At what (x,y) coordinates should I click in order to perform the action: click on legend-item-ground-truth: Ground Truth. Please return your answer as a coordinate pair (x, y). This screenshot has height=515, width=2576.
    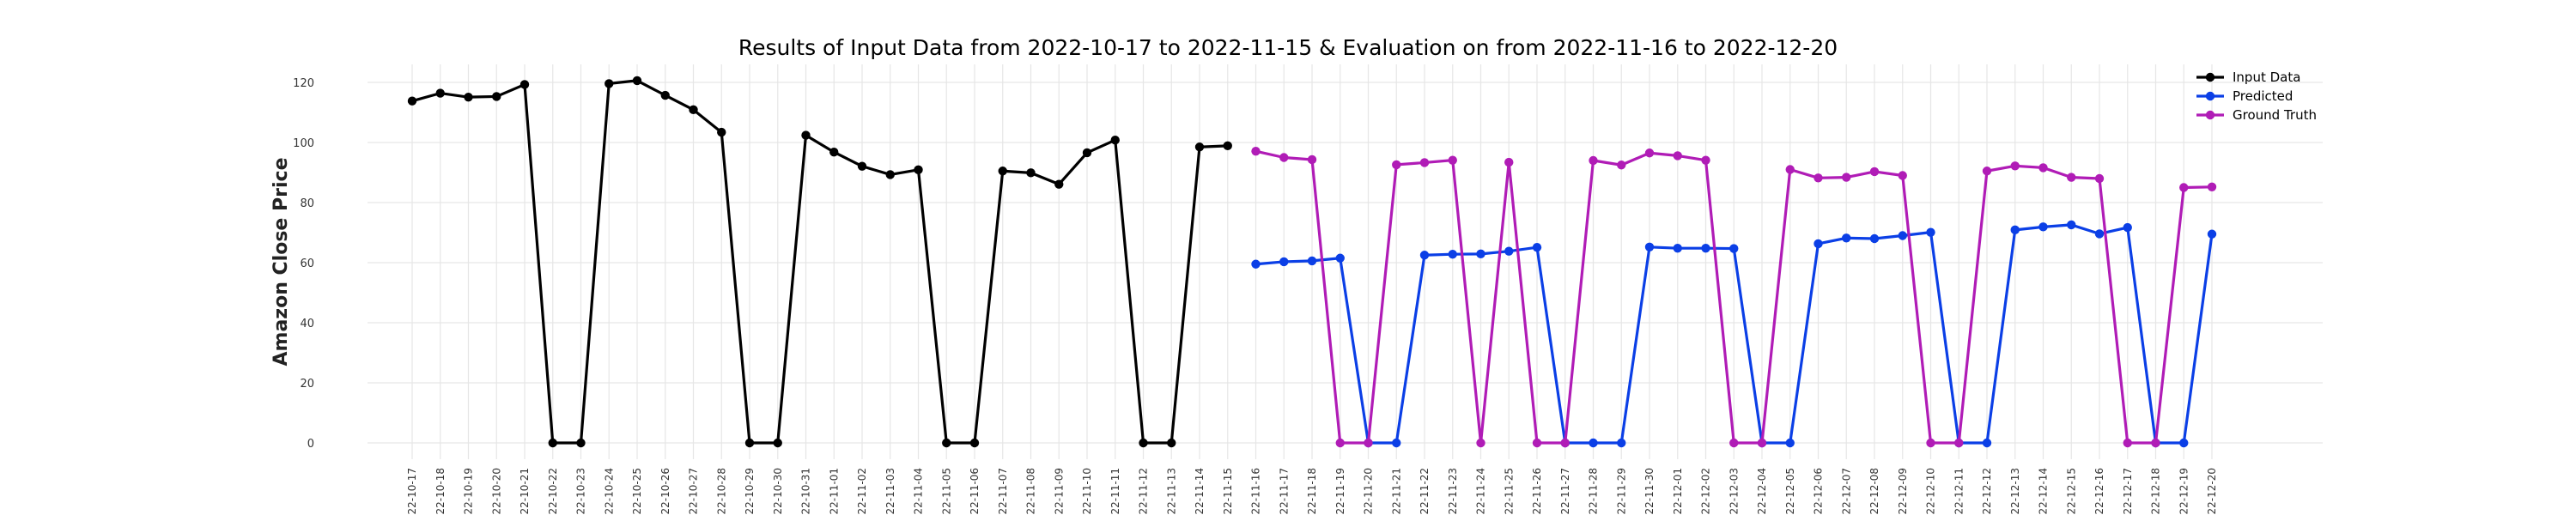
    Looking at the image, I should click on (2257, 115).